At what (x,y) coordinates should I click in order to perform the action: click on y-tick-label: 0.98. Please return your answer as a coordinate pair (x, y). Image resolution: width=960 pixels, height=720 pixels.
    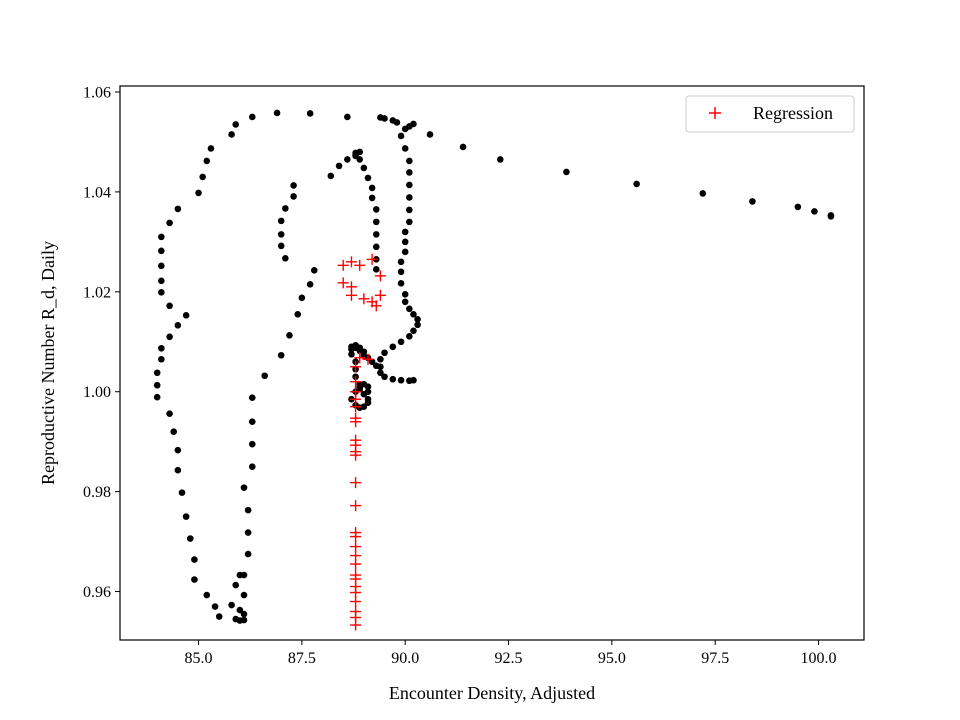
    Looking at the image, I should click on (97, 492).